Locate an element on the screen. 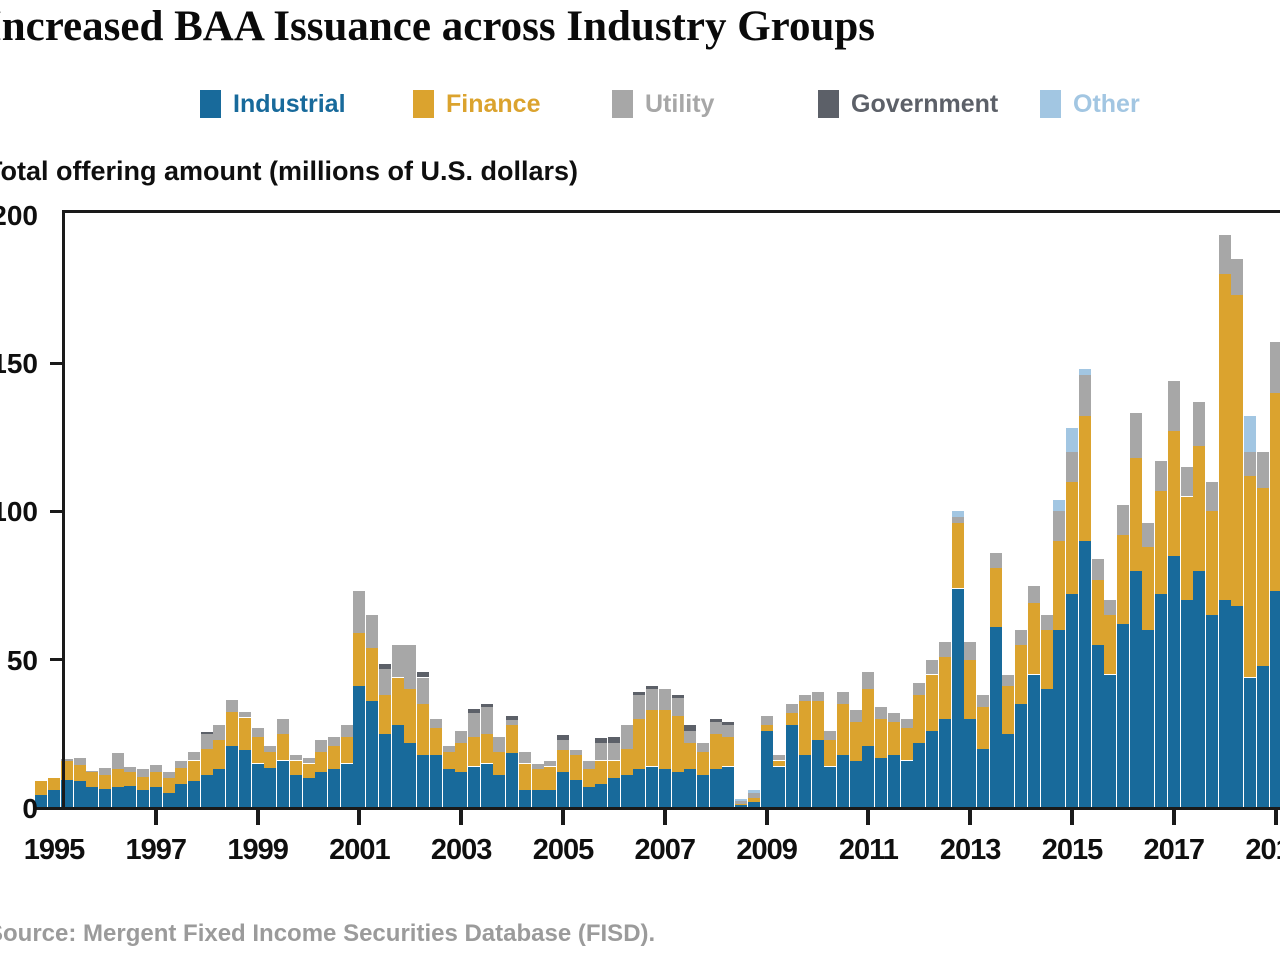 This screenshot has width=1280, height=960. x-tick-label: 2019 is located at coordinates (1262, 850).